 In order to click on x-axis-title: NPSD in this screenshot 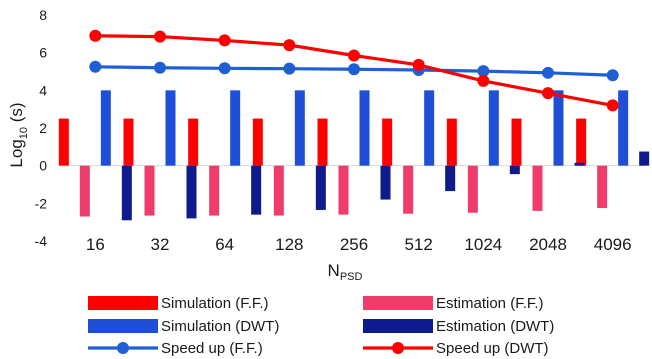, I will do `click(345, 272)`.